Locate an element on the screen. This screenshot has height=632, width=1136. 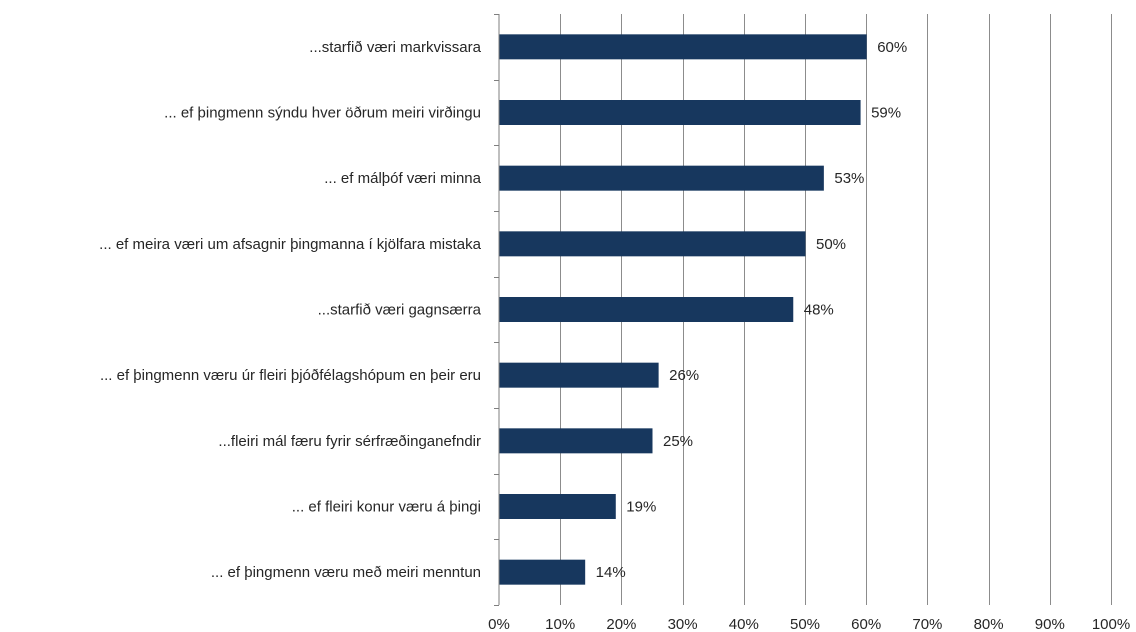
category-axis is located at coordinates (497, 310).